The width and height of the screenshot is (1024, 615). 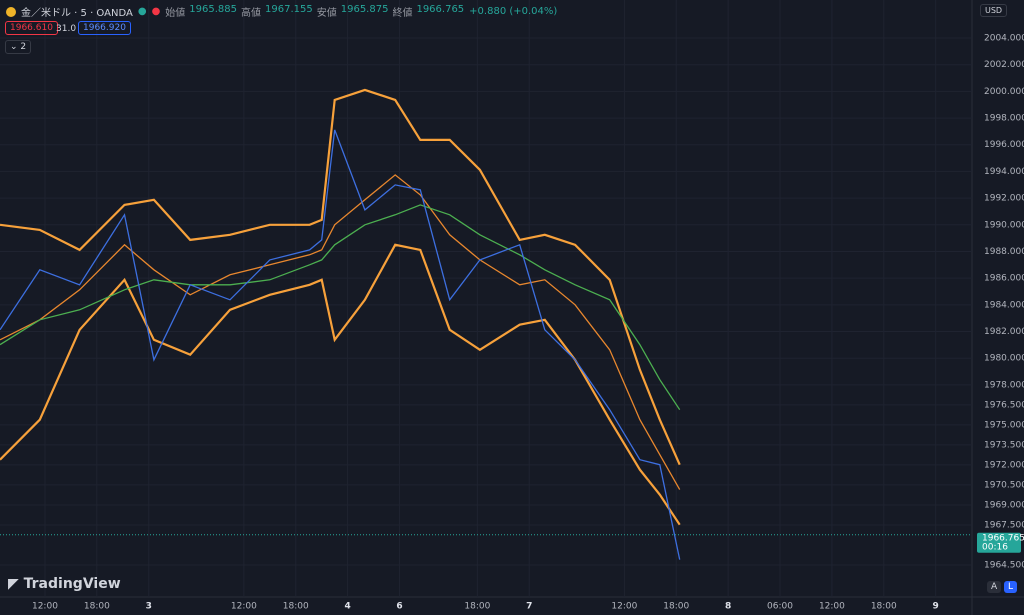 I want to click on last-price: 1966.765, so click(x=1003, y=538).